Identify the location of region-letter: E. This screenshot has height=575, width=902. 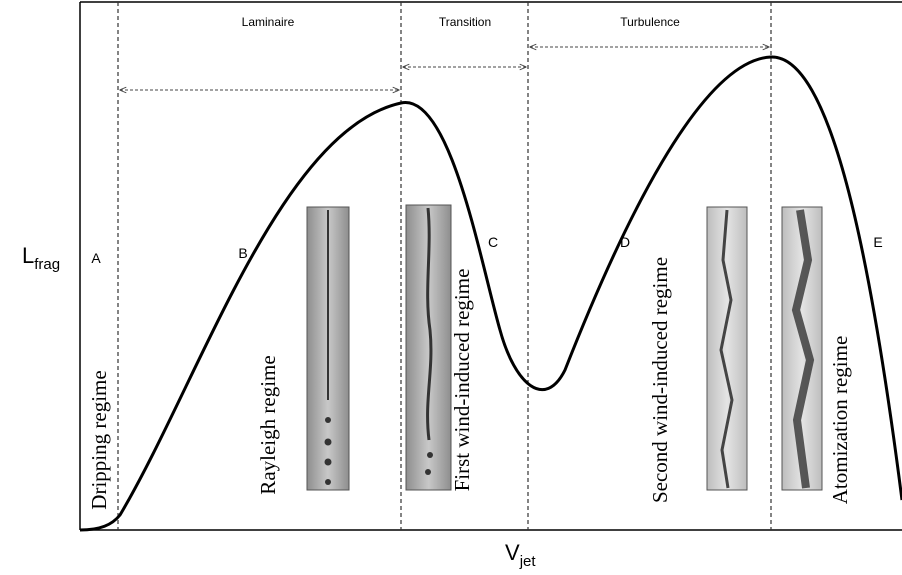
(877, 242).